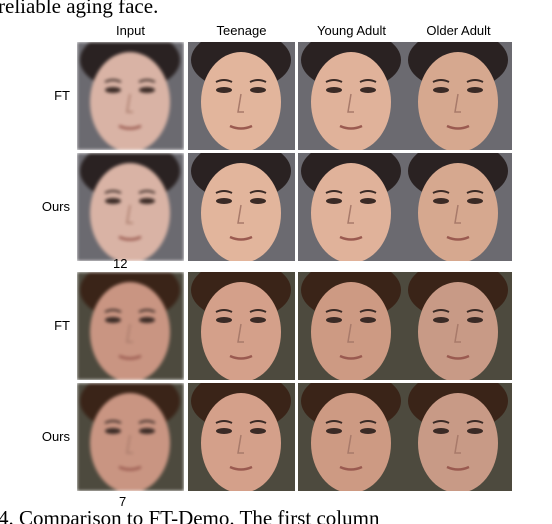  Describe the element at coordinates (120, 263) in the screenshot. I see `subject-id: 12` at that location.